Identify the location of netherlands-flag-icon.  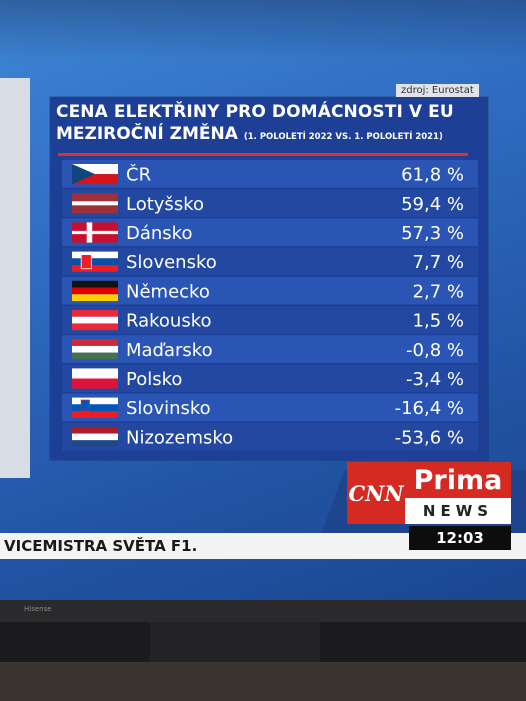
(95, 436).